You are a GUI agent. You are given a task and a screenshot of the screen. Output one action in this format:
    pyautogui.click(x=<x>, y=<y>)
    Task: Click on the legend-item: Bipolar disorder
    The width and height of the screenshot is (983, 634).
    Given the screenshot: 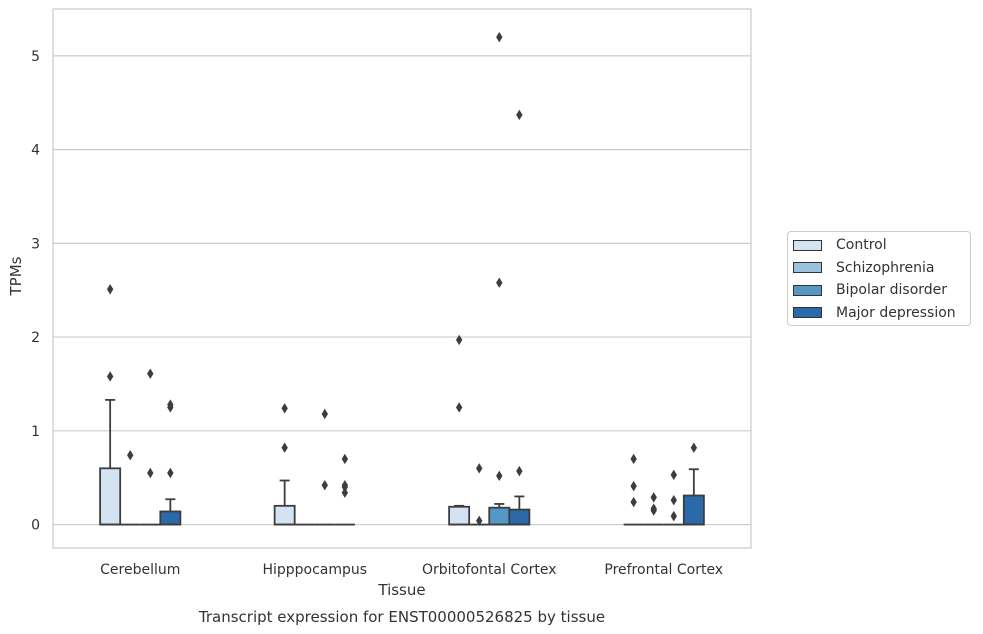 What is the action you would take?
    pyautogui.click(x=881, y=290)
    